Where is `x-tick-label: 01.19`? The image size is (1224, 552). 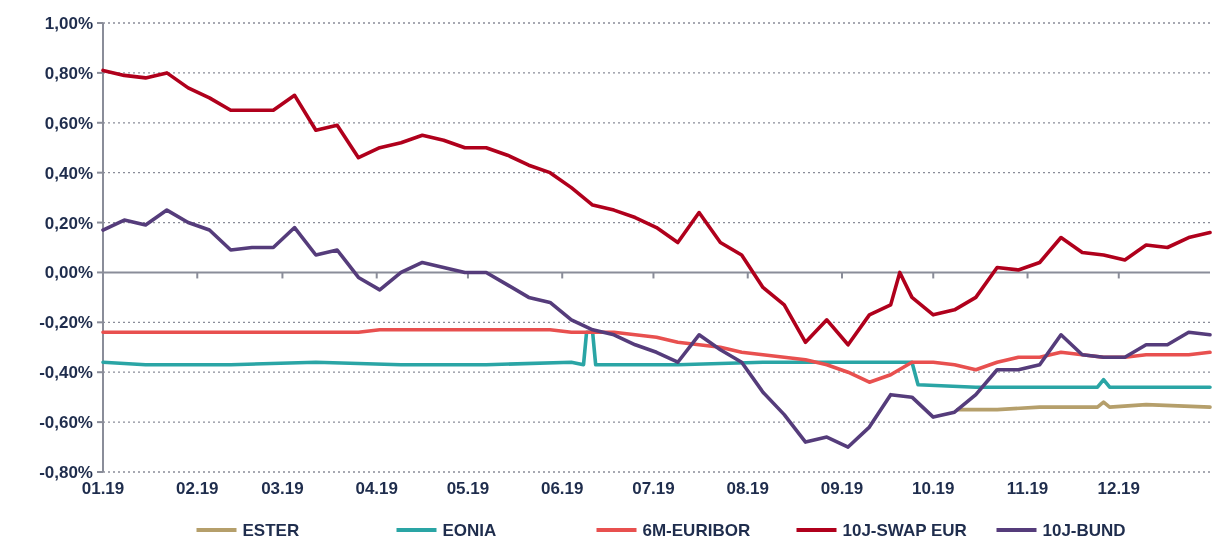 x-tick-label: 01.19 is located at coordinates (103, 488).